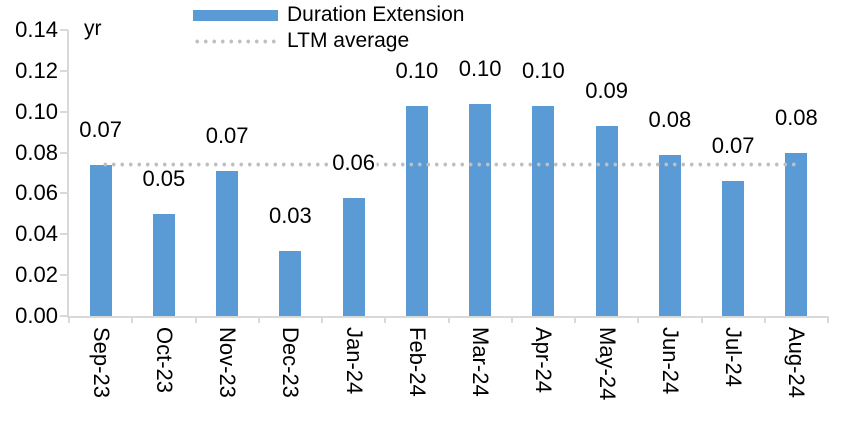 This screenshot has height=422, width=852. I want to click on bar-value-label: 0.03, so click(290, 215).